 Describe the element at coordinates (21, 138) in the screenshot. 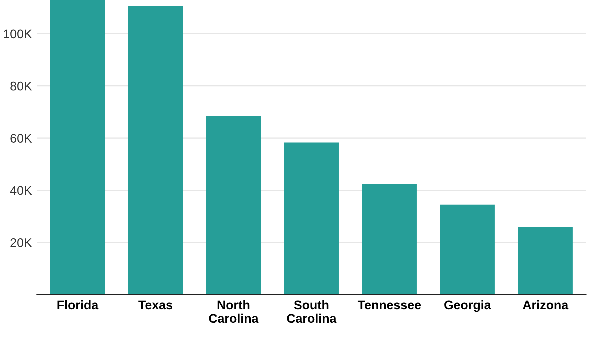

I see `y-tick-label: 60K` at that location.